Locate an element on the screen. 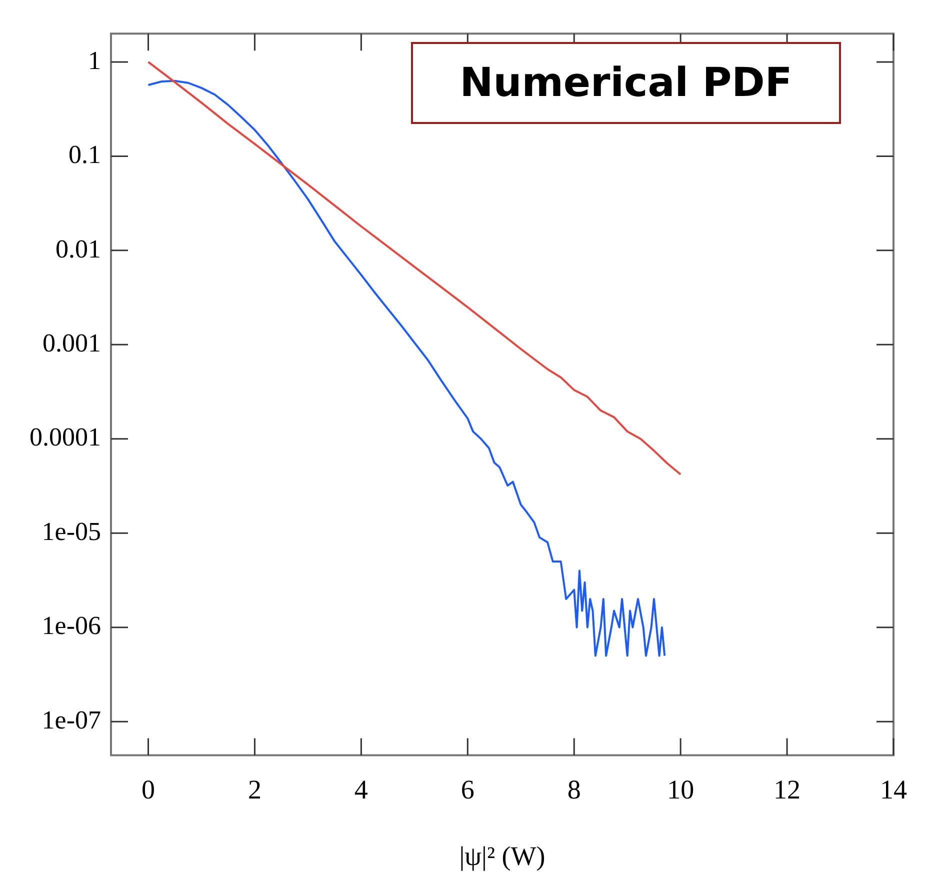  x-tick-label: 6 is located at coordinates (467, 789).